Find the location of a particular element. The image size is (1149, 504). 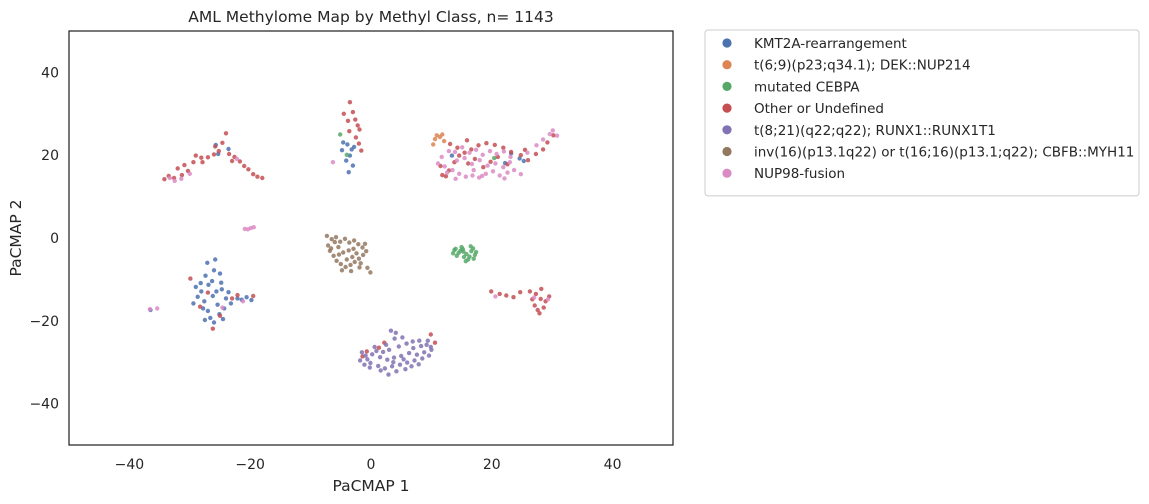

y-tick-label: −40 is located at coordinates (44, 405).